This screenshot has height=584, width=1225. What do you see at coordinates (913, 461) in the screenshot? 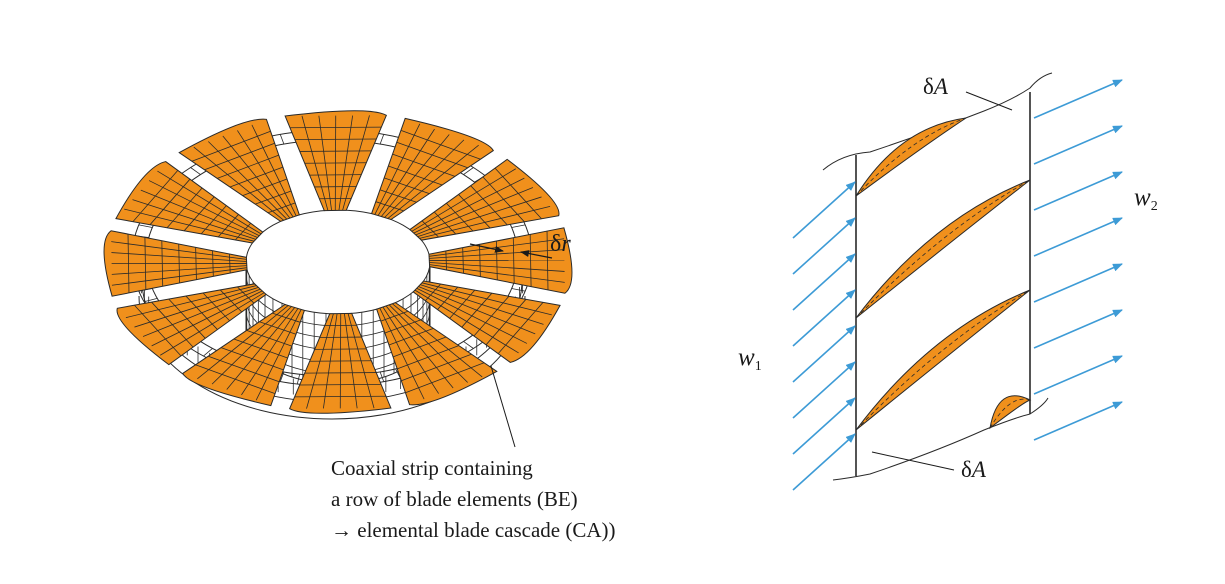
I see `delta-a-bottom-leader` at bounding box center [913, 461].